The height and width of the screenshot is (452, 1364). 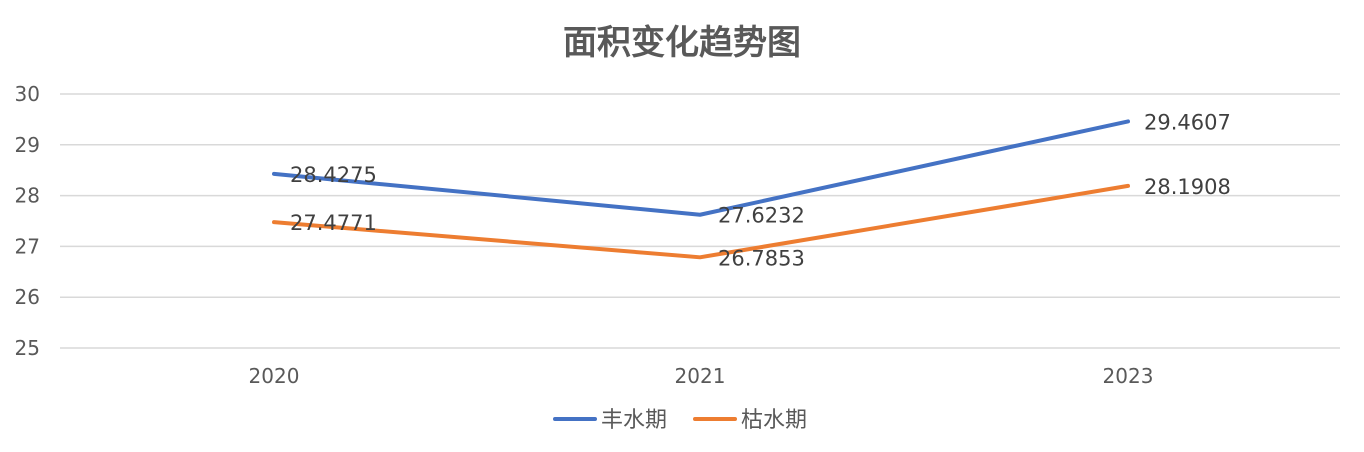 What do you see at coordinates (27, 221) in the screenshot?
I see `y-axis: 25 26 27 28 29 30` at bounding box center [27, 221].